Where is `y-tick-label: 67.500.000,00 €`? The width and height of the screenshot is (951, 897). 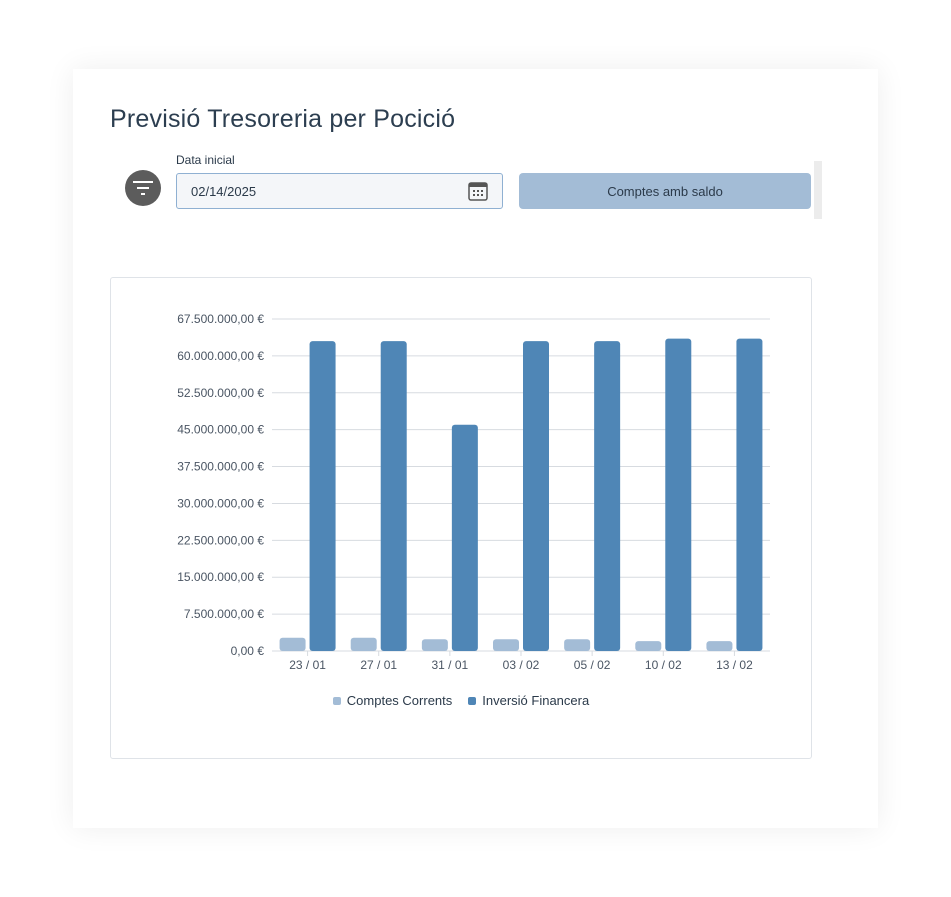 y-tick-label: 67.500.000,00 € is located at coordinates (220, 319).